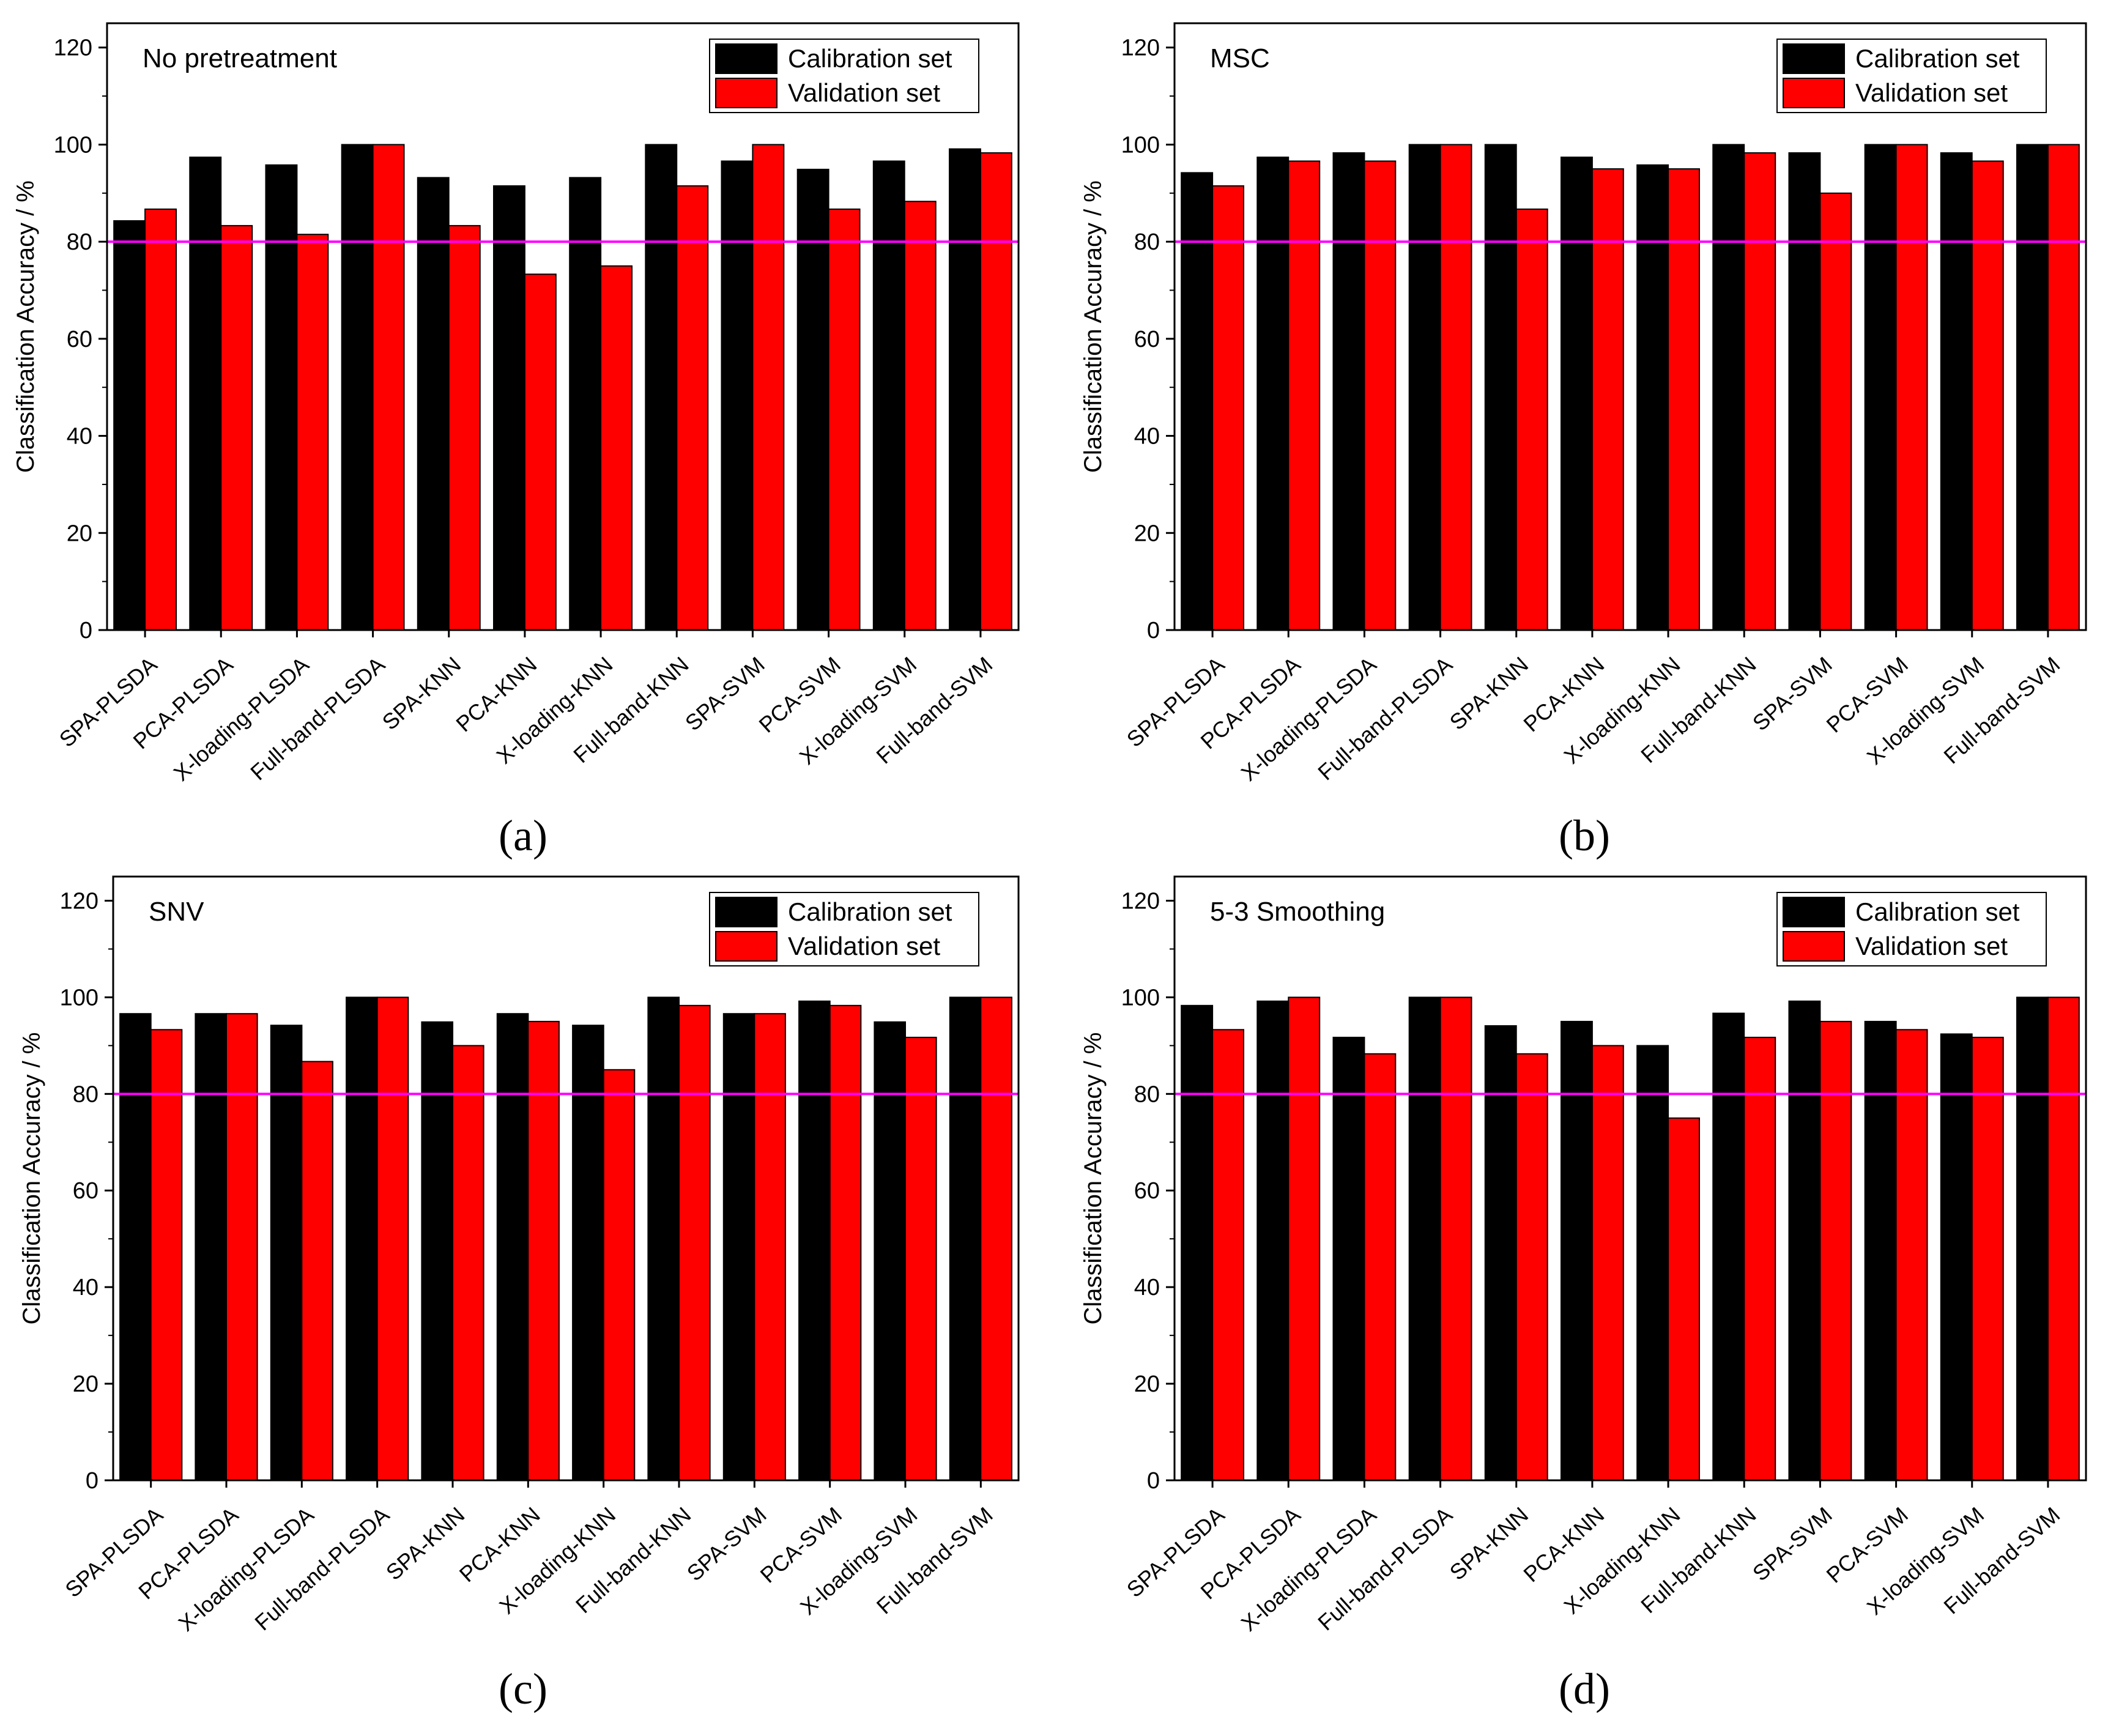 This screenshot has height=1736, width=2108. I want to click on panel-label-b: (b), so click(1585, 835).